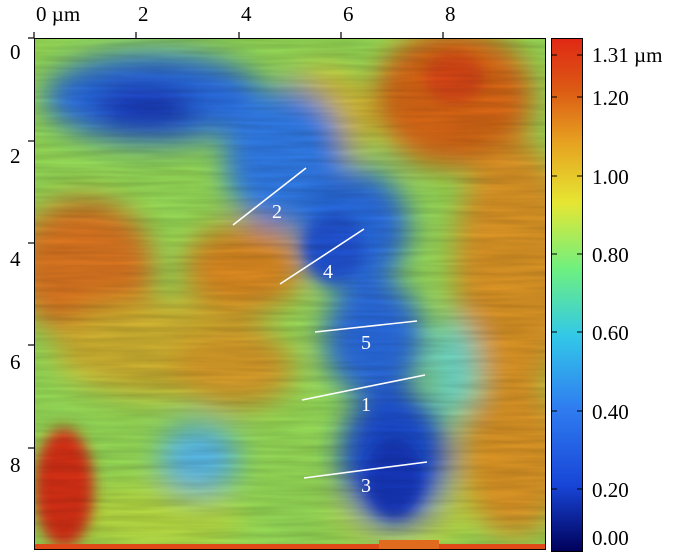 This screenshot has width=683, height=557. Describe the element at coordinates (450, 14) in the screenshot. I see `x-tick-8: 8` at that location.